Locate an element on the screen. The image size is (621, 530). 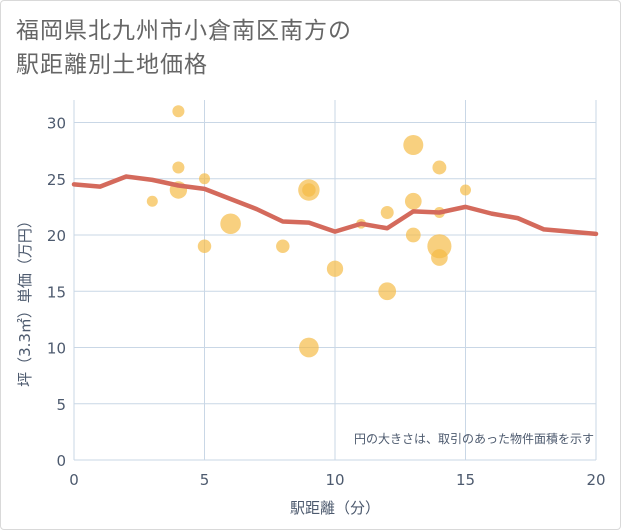
x-tick-label: 5 is located at coordinates (205, 480).